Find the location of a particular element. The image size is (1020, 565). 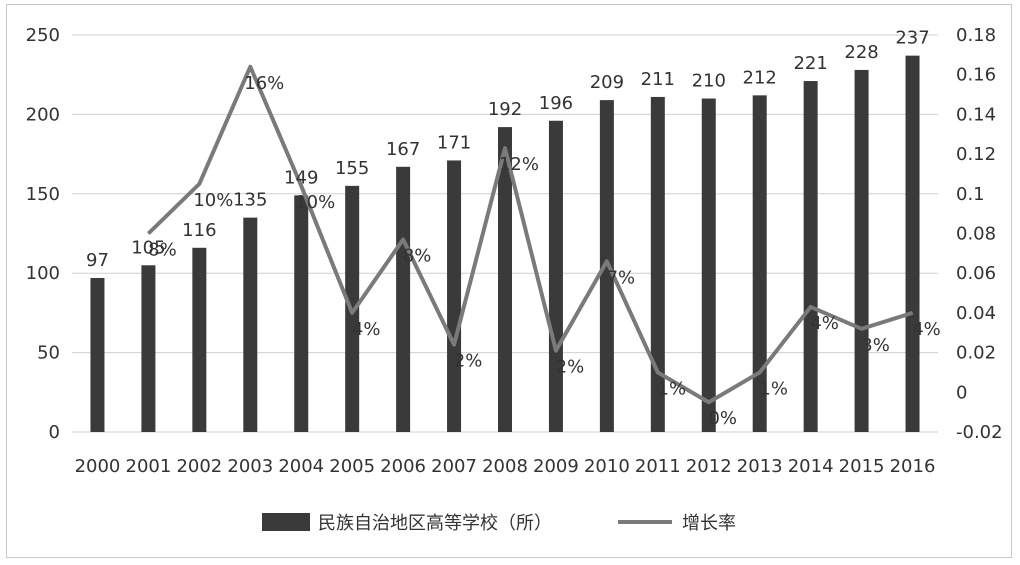

x-tick-label: 2009 is located at coordinates (556, 466).